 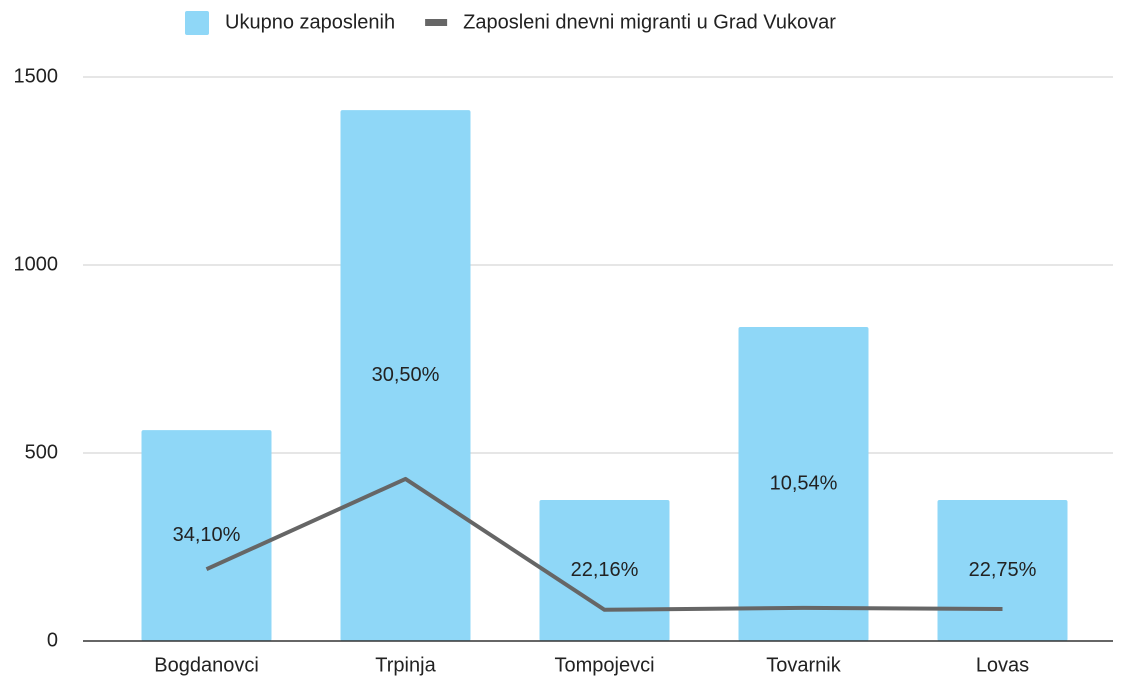 I want to click on data-annotation: 10,54%, so click(x=804, y=483).